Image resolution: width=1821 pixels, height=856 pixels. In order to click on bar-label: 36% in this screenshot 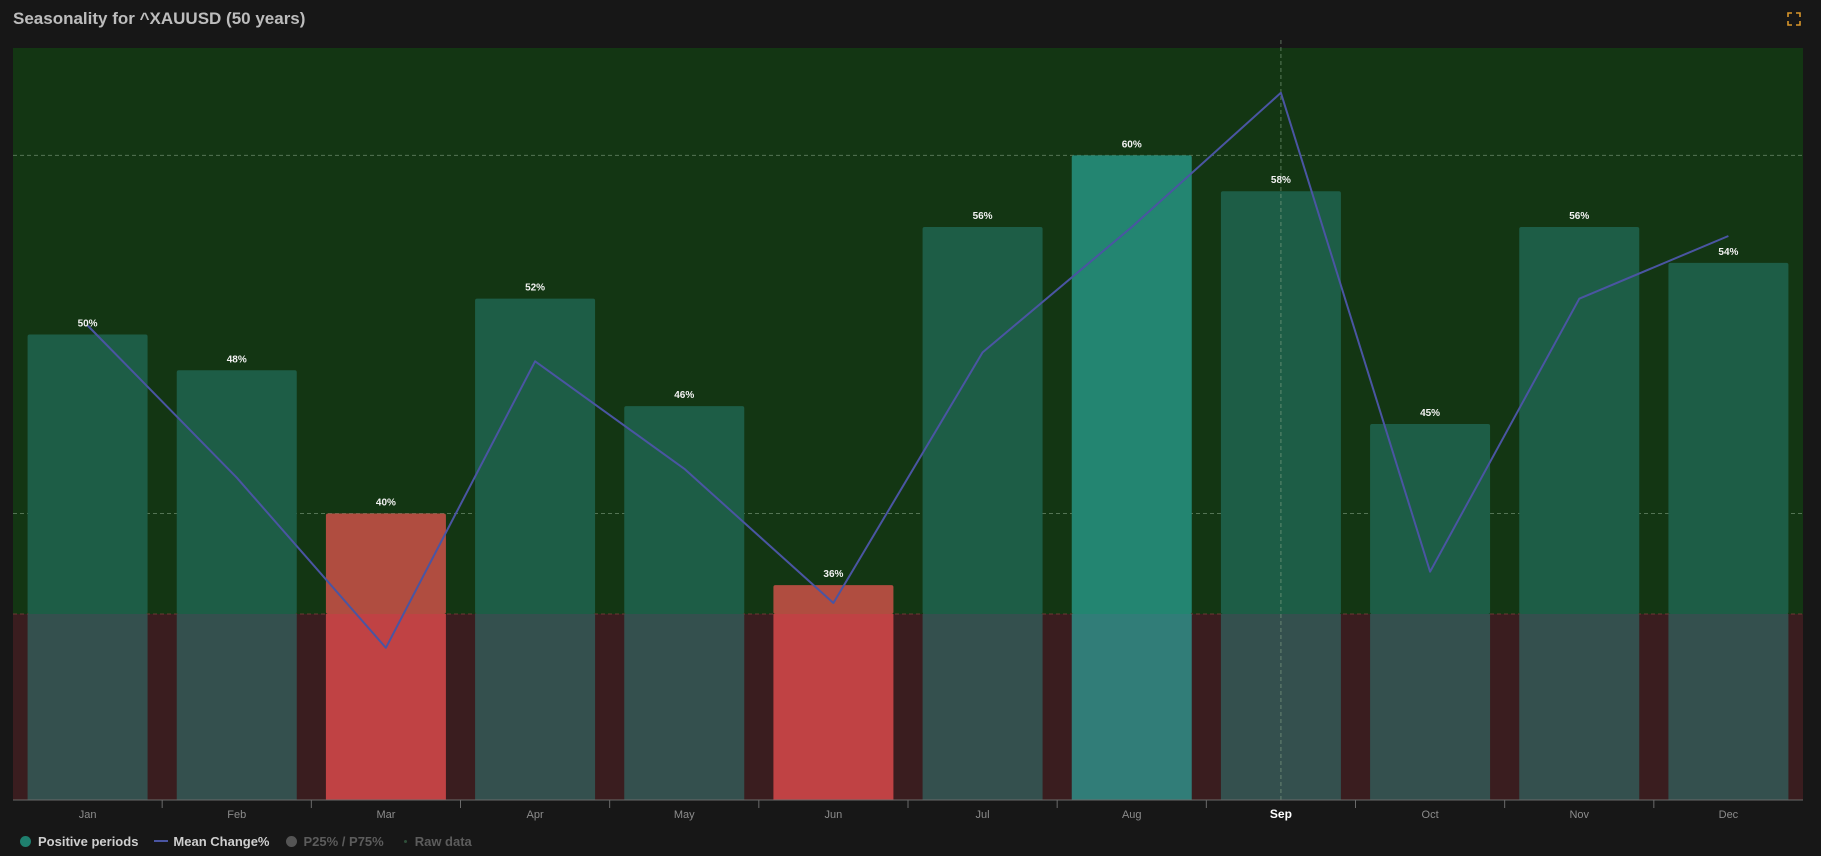, I will do `click(833, 574)`.